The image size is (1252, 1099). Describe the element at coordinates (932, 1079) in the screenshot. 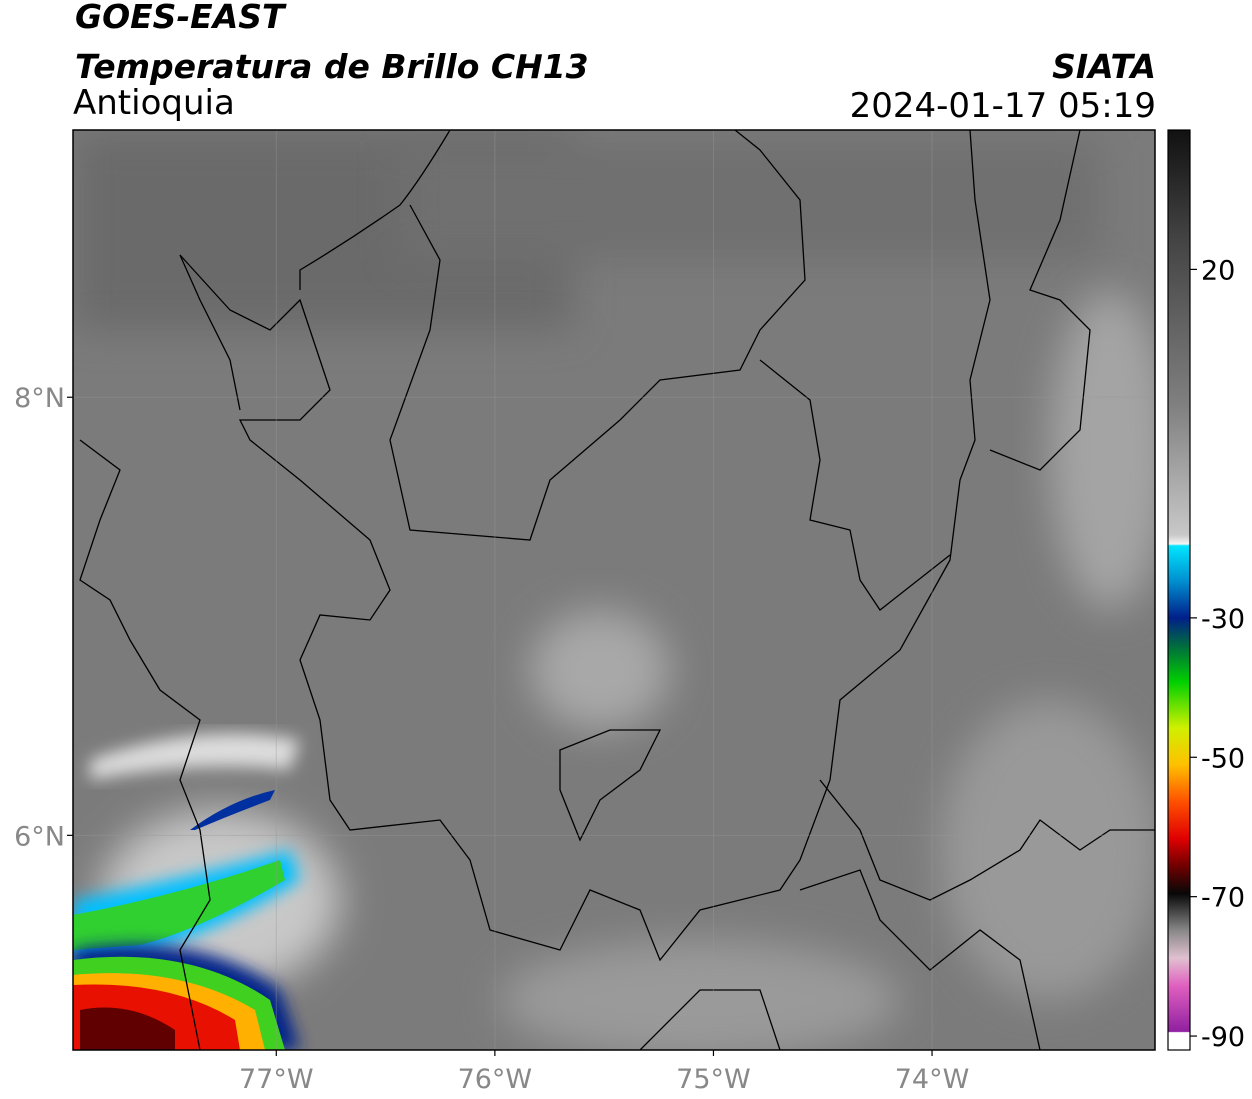

I see `x-tick-label: 74°W` at that location.